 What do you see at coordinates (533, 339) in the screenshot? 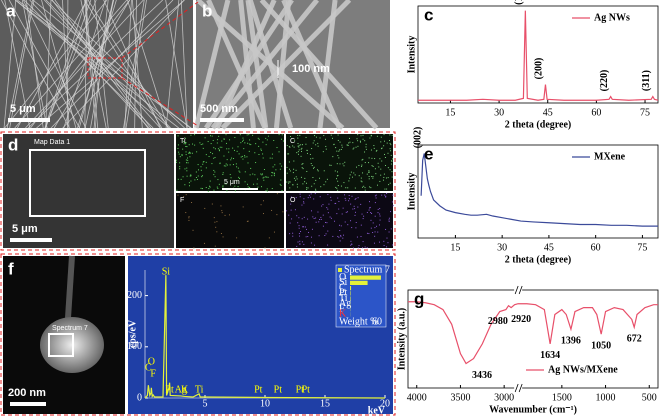
I see `plot-frame` at bounding box center [533, 339].